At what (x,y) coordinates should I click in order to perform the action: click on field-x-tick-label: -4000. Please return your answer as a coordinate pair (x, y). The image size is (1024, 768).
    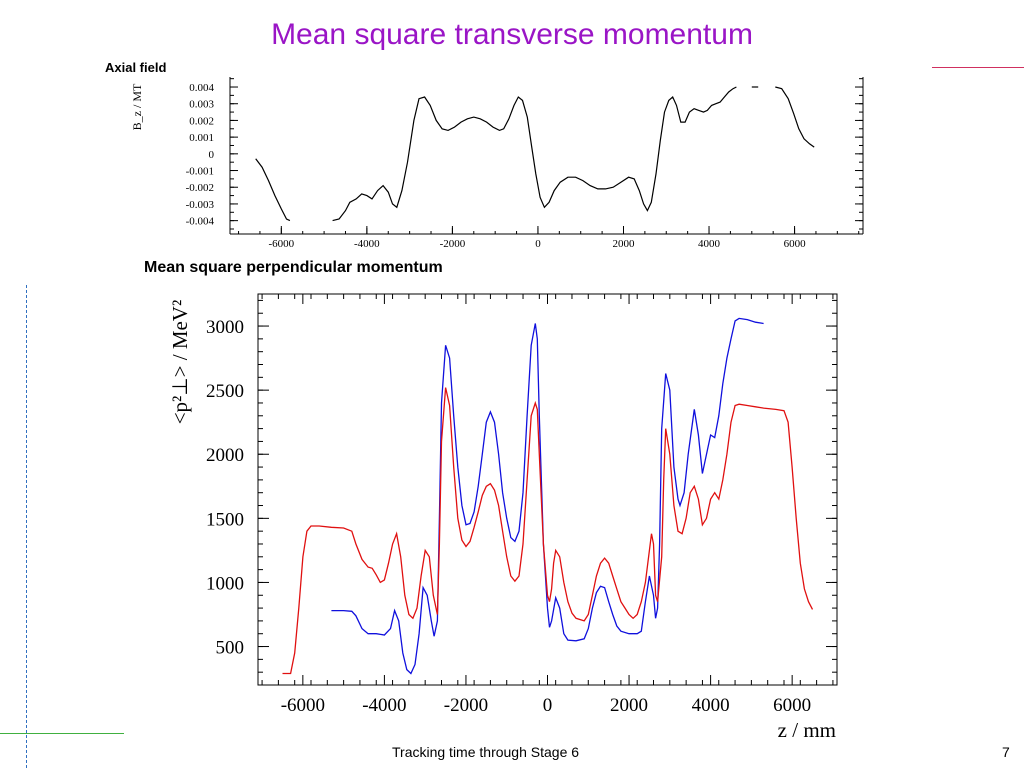
    Looking at the image, I should click on (367, 244).